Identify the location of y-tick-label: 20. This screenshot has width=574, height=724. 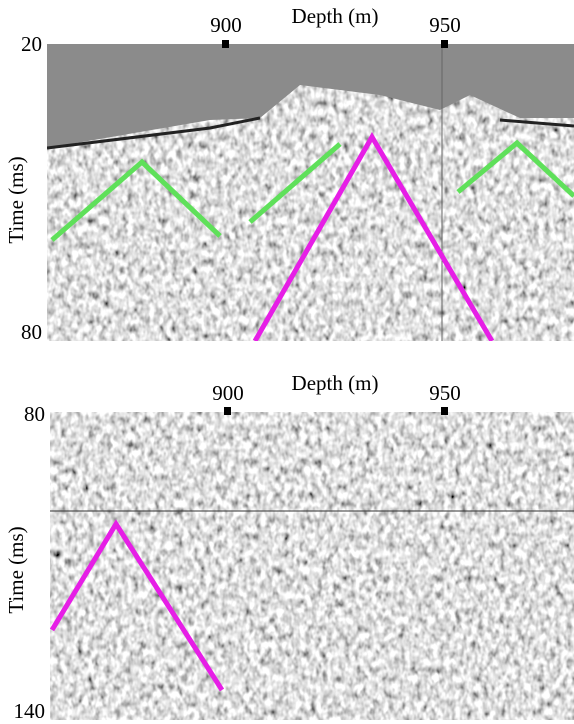
(31, 44).